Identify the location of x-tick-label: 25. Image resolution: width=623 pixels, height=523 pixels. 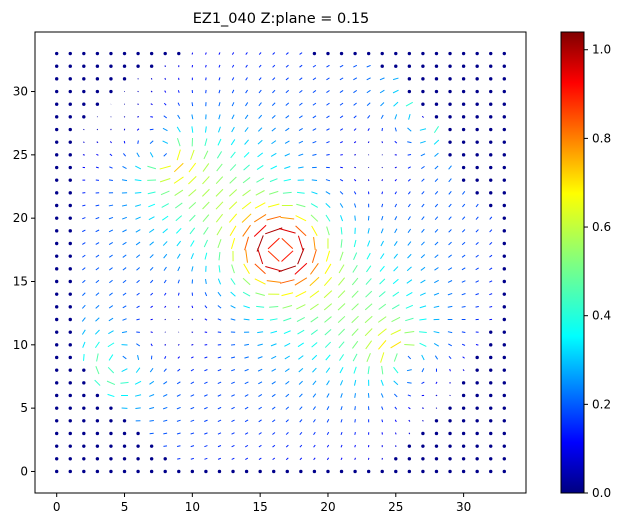
(395, 507).